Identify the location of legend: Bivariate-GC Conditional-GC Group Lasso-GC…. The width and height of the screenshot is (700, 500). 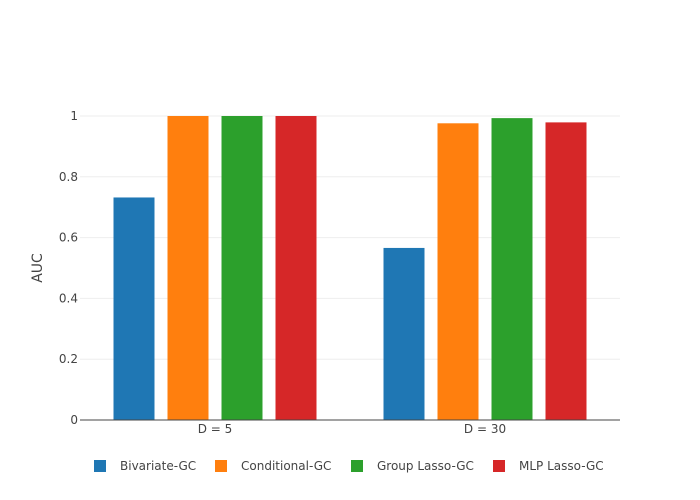
(349, 466).